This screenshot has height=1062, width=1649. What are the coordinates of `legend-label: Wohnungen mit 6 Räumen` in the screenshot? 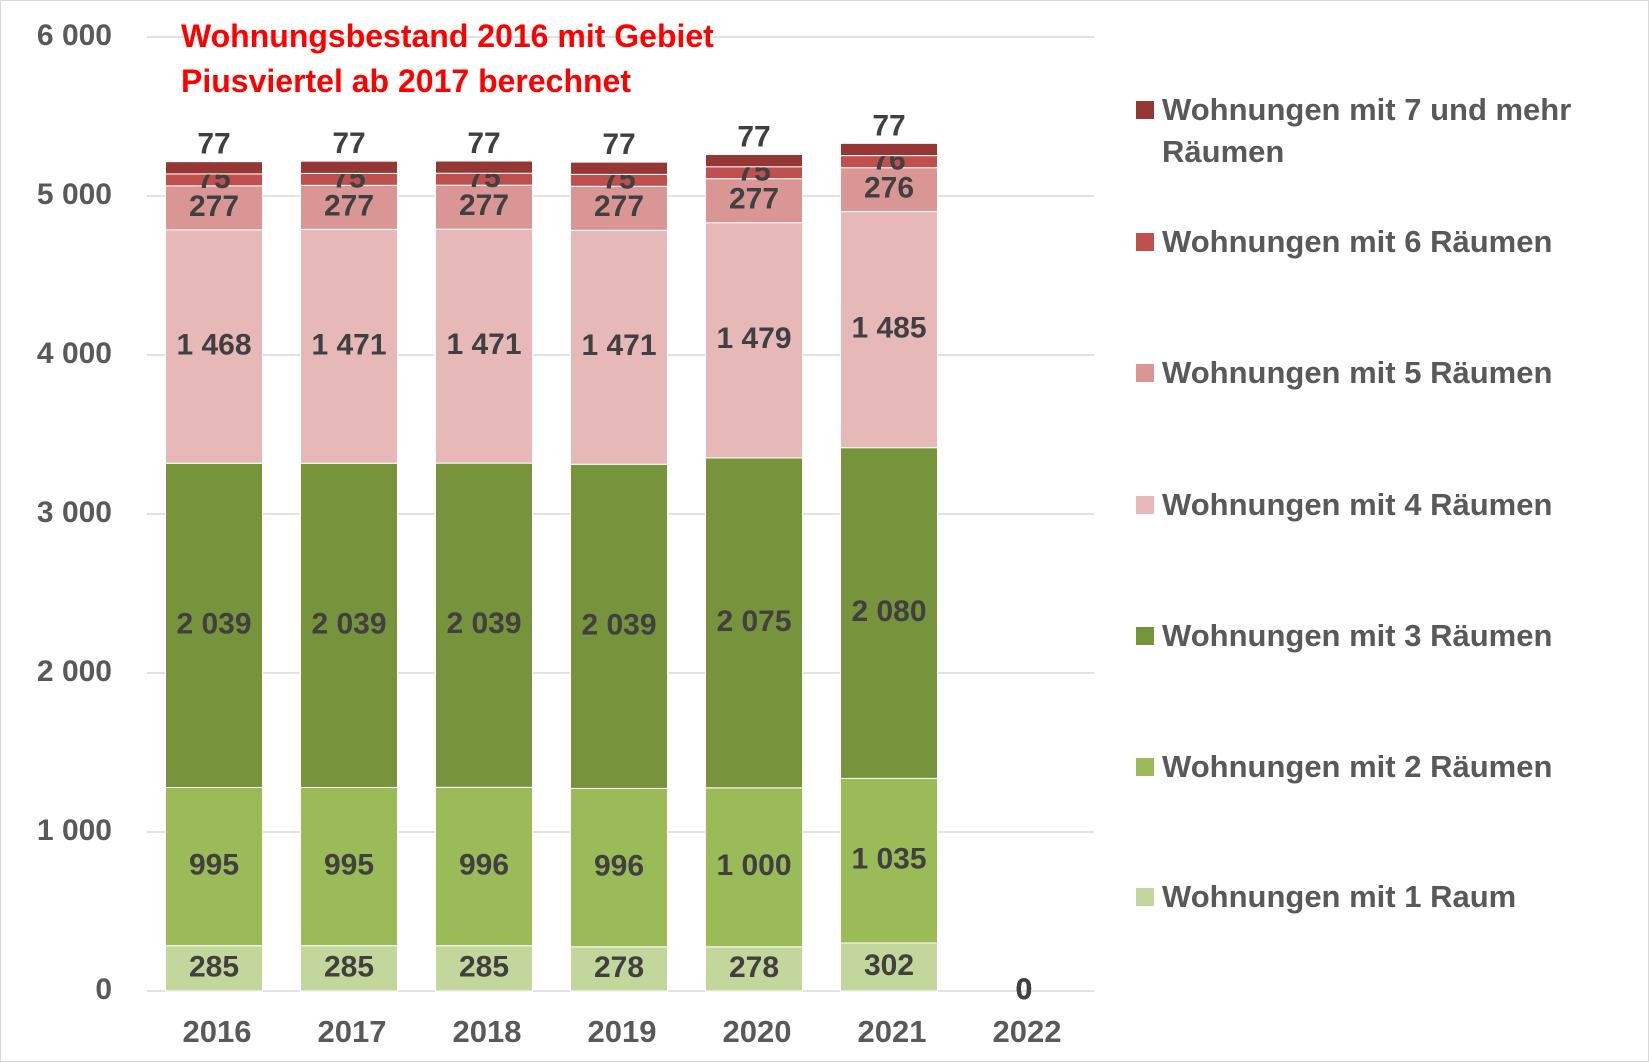 It's located at (1357, 241).